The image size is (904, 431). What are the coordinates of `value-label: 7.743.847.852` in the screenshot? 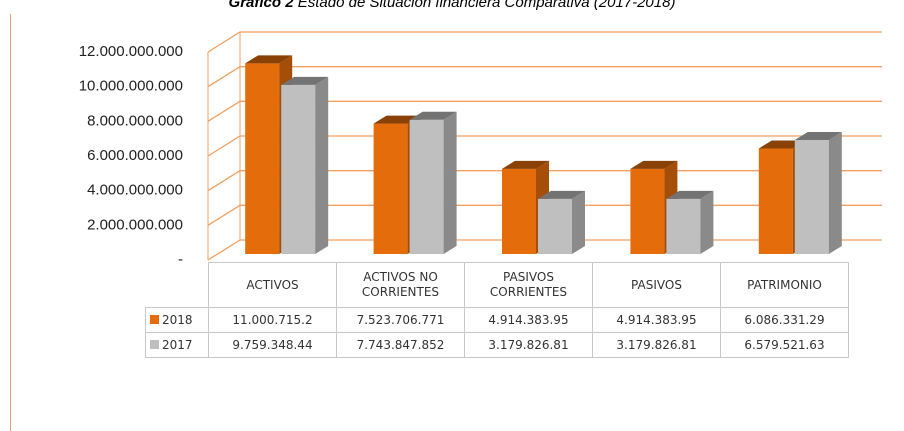 It's located at (400, 345).